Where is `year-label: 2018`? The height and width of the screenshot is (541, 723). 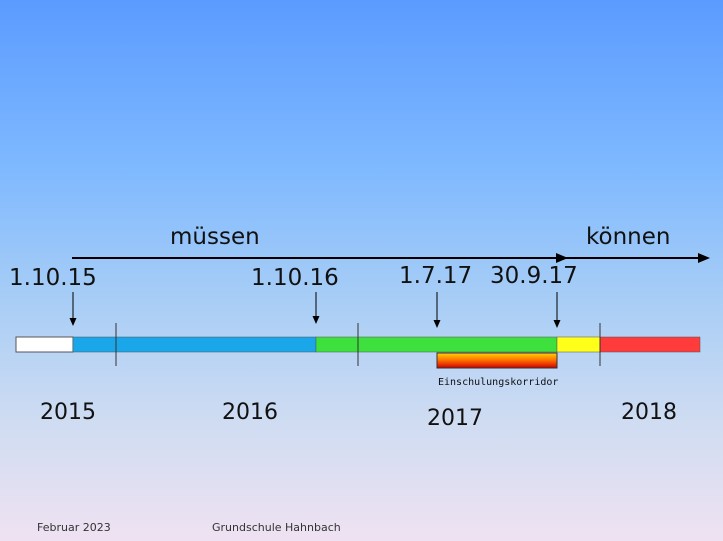 year-label: 2018 is located at coordinates (649, 412).